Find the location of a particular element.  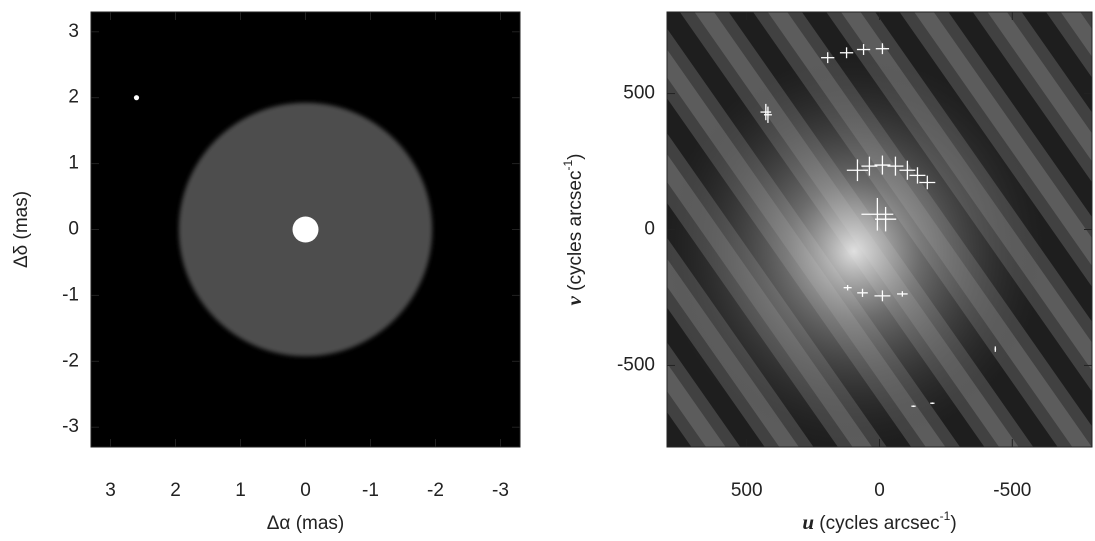

x-tick-label: -500 is located at coordinates (1012, 490).